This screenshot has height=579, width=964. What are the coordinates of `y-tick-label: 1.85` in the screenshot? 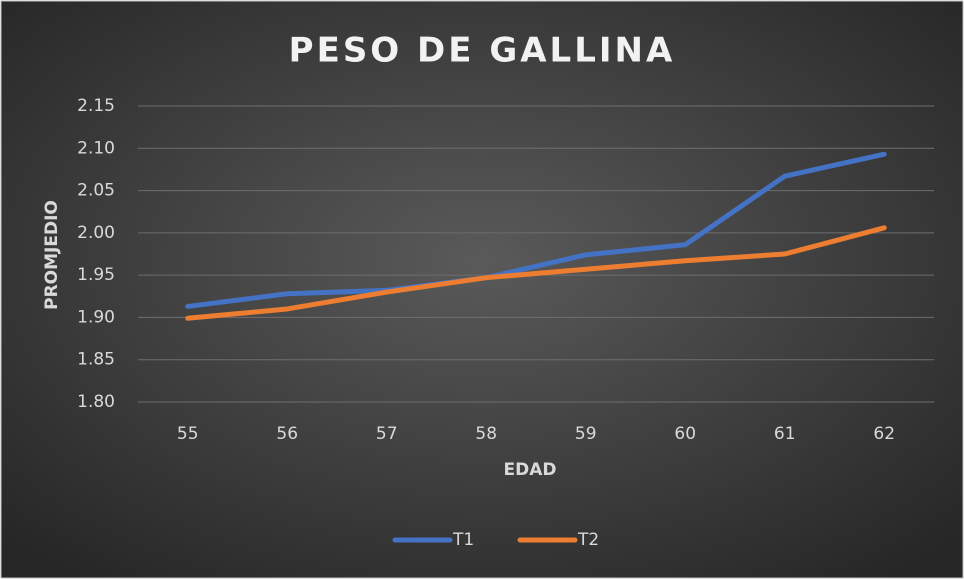 It's located at (96, 360).